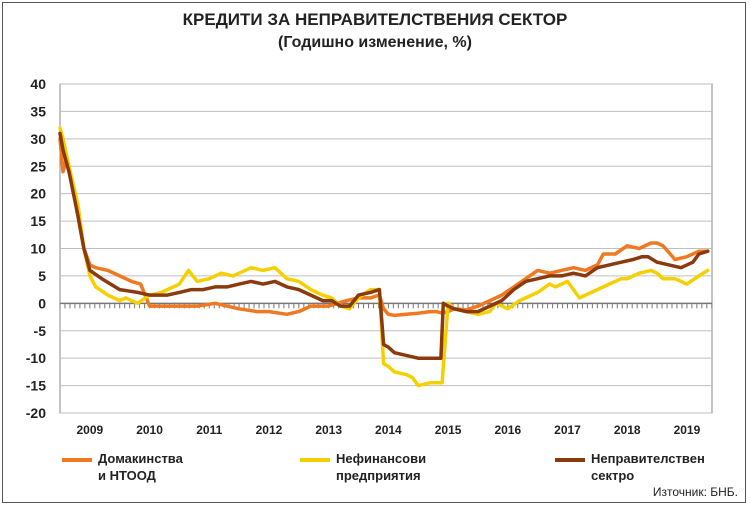 This screenshot has width=750, height=507. What do you see at coordinates (42, 303) in the screenshot?
I see `y-tick-label: 0` at bounding box center [42, 303].